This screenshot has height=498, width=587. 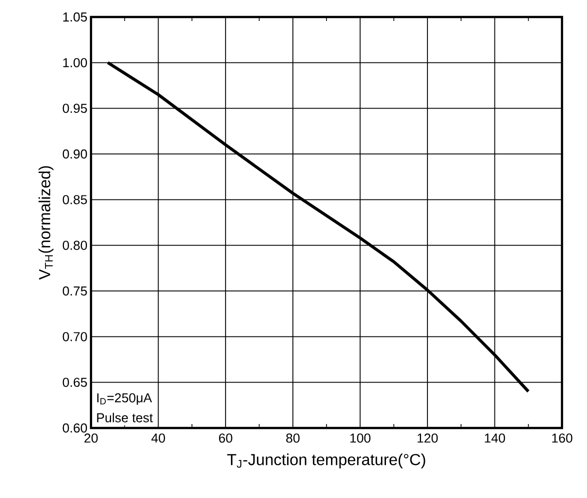 What do you see at coordinates (74, 291) in the screenshot?
I see `y-tick-label: 0.75` at bounding box center [74, 291].